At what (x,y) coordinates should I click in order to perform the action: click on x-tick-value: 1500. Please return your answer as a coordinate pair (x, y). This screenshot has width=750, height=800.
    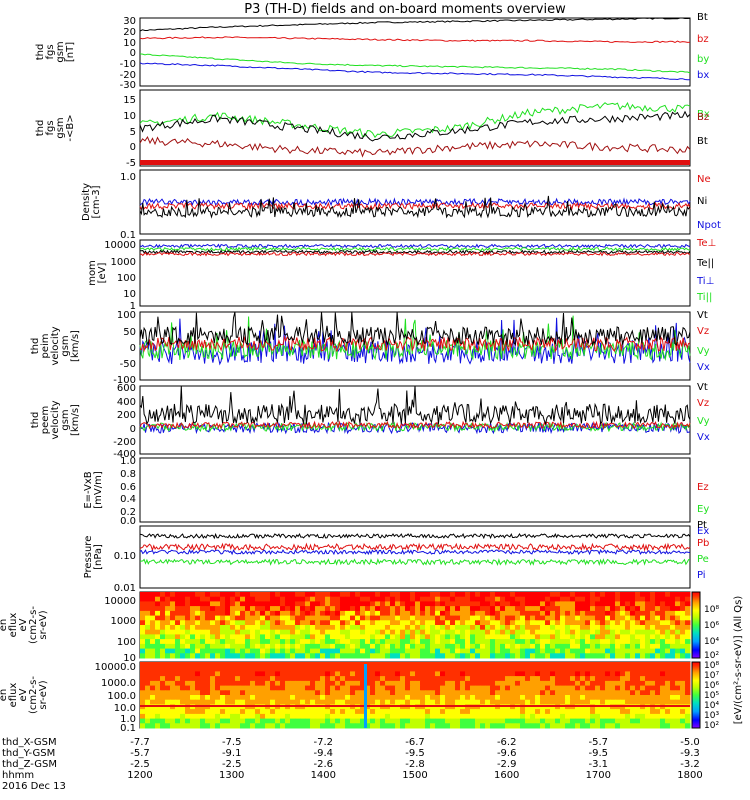
    Looking at the image, I should click on (414, 775).